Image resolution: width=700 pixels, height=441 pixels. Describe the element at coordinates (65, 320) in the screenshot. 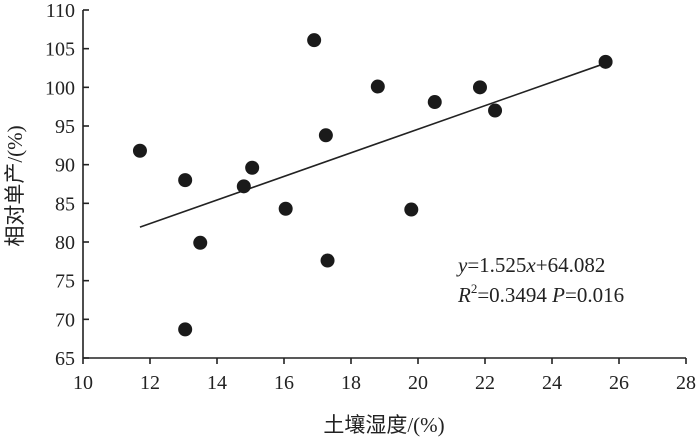

I see `y-tick-label: 70` at that location.